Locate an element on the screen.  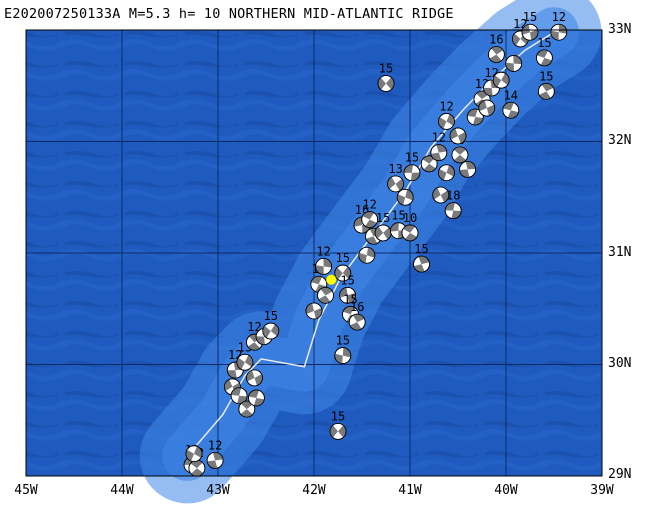
lon-label-44w: 44W is located at coordinates (122, 490).